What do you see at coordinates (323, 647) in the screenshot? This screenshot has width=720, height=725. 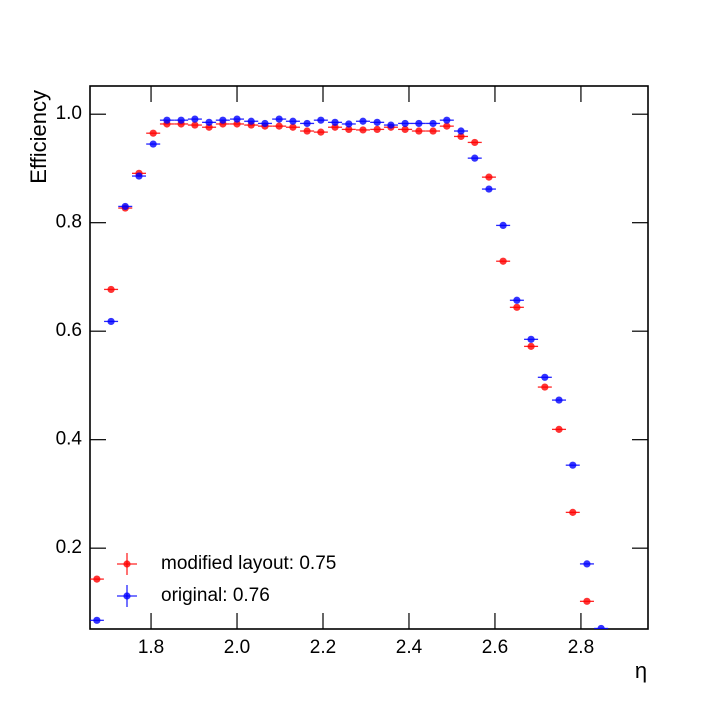 I see `x-tick-label: 2.2` at bounding box center [323, 647].